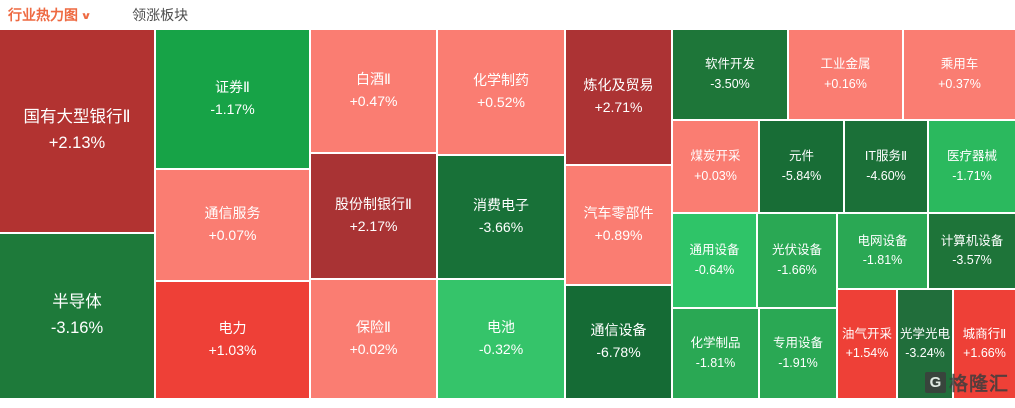  What do you see at coordinates (797, 343) in the screenshot?
I see `tile-sector-name: 专用设备` at bounding box center [797, 343].